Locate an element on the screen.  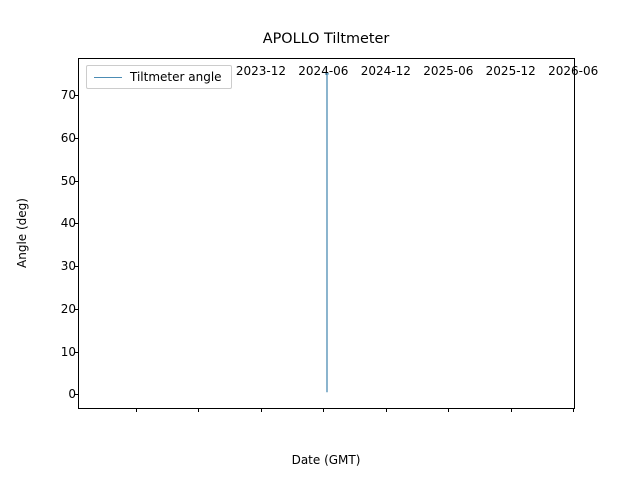
legend-line-swatch-tiltmeter-angle is located at coordinates (108, 77).